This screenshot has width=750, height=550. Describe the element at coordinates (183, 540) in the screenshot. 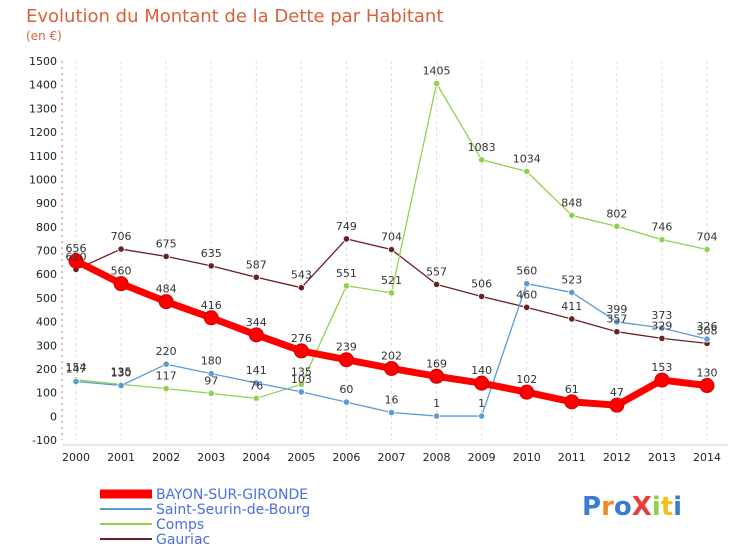

I see `legend-label-4: Gauriac` at that location.